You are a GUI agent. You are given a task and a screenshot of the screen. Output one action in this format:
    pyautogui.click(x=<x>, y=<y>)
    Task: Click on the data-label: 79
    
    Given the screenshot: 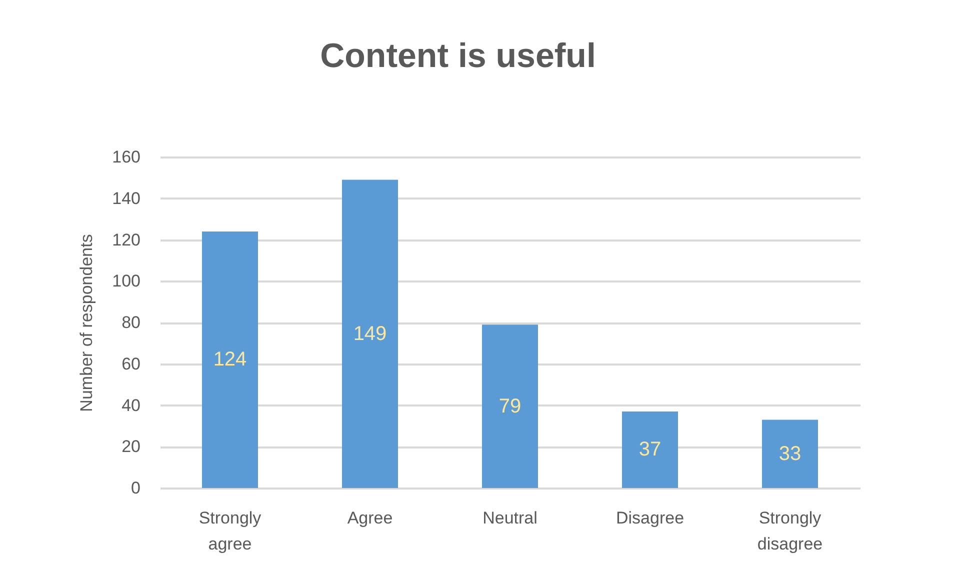 What is the action you would take?
    pyautogui.click(x=510, y=406)
    